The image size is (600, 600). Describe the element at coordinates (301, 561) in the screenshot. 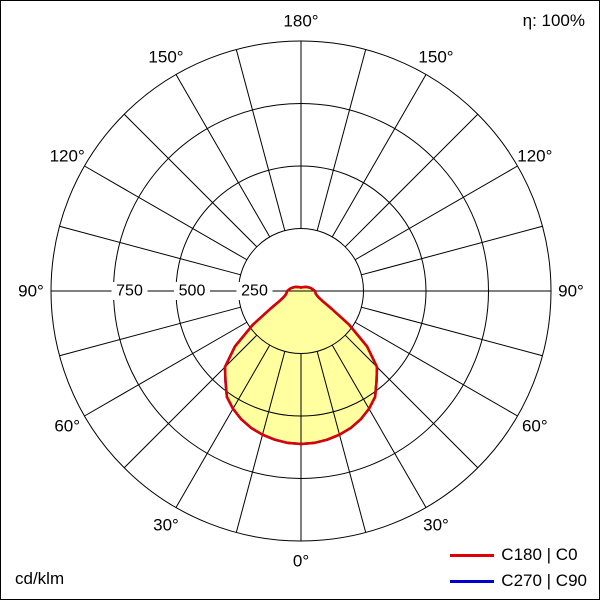

I see `svg-text: 0°` at that location.